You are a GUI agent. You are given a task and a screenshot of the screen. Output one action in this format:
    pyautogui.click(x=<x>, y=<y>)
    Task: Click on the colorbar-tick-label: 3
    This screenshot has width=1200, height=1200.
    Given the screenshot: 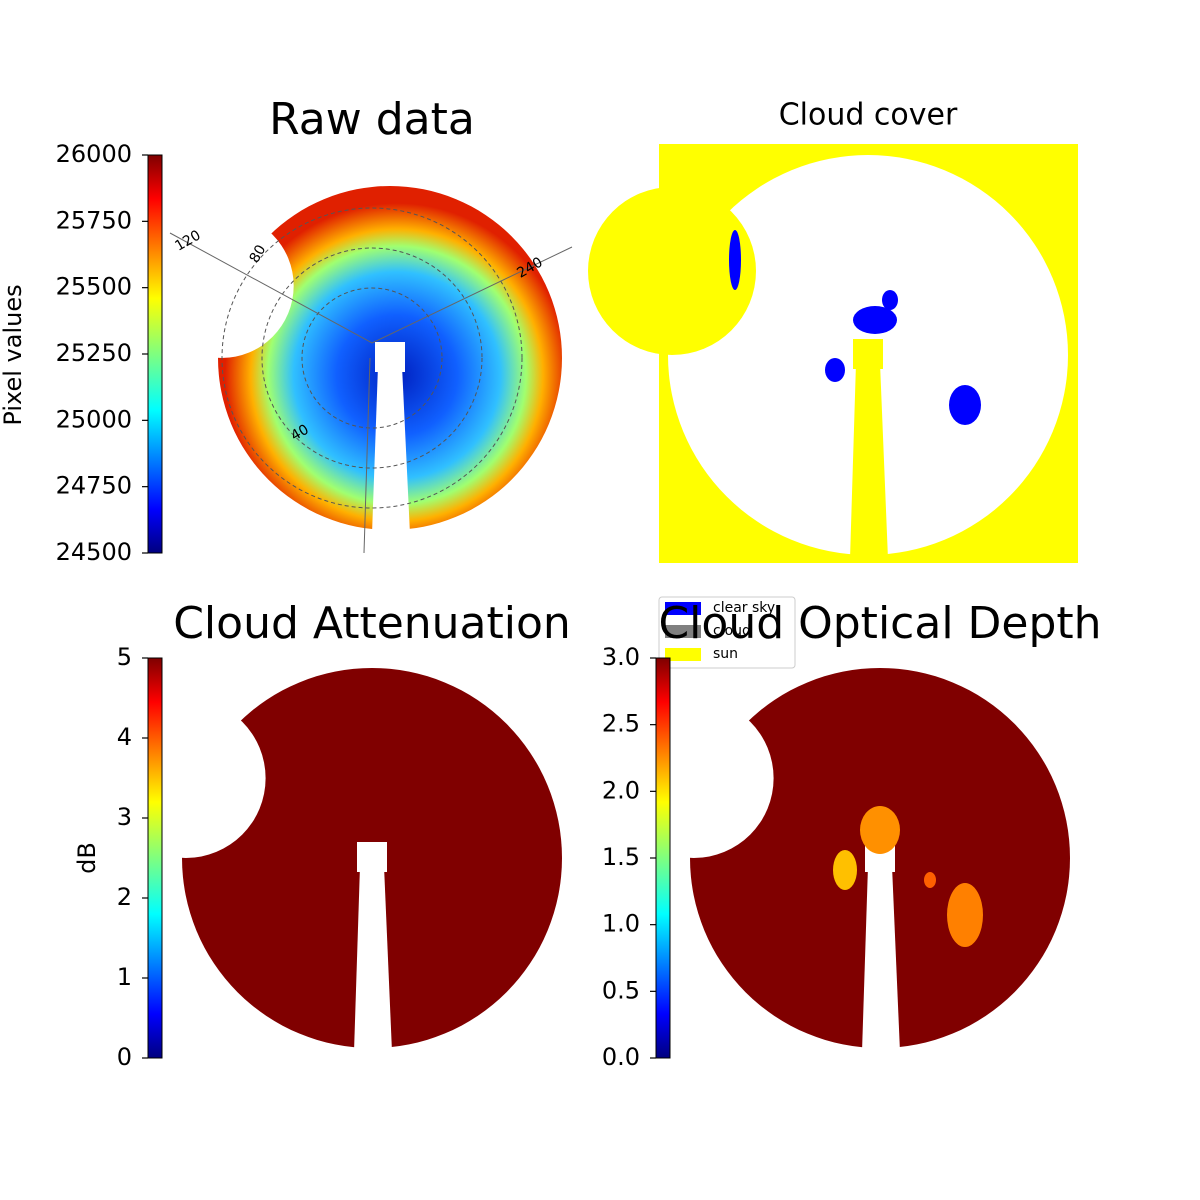 What is the action you would take?
    pyautogui.click(x=124, y=817)
    